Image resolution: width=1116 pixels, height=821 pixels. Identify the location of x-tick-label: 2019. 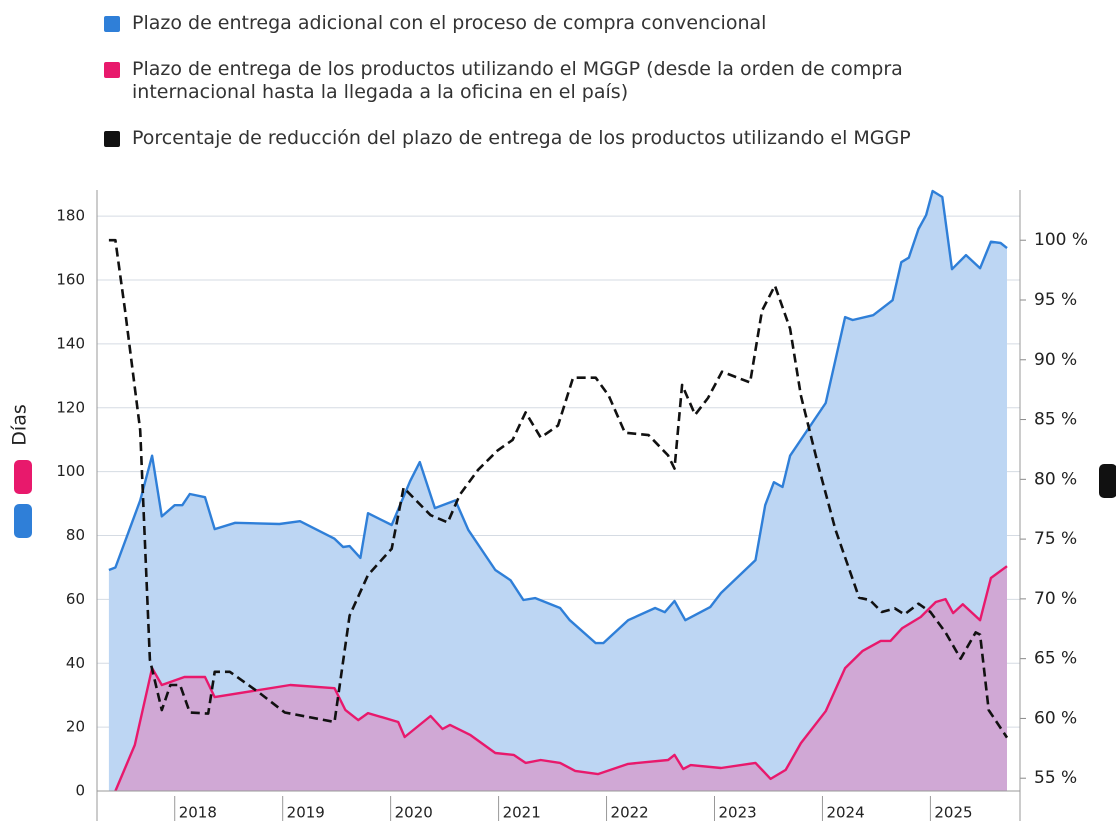
(306, 812).